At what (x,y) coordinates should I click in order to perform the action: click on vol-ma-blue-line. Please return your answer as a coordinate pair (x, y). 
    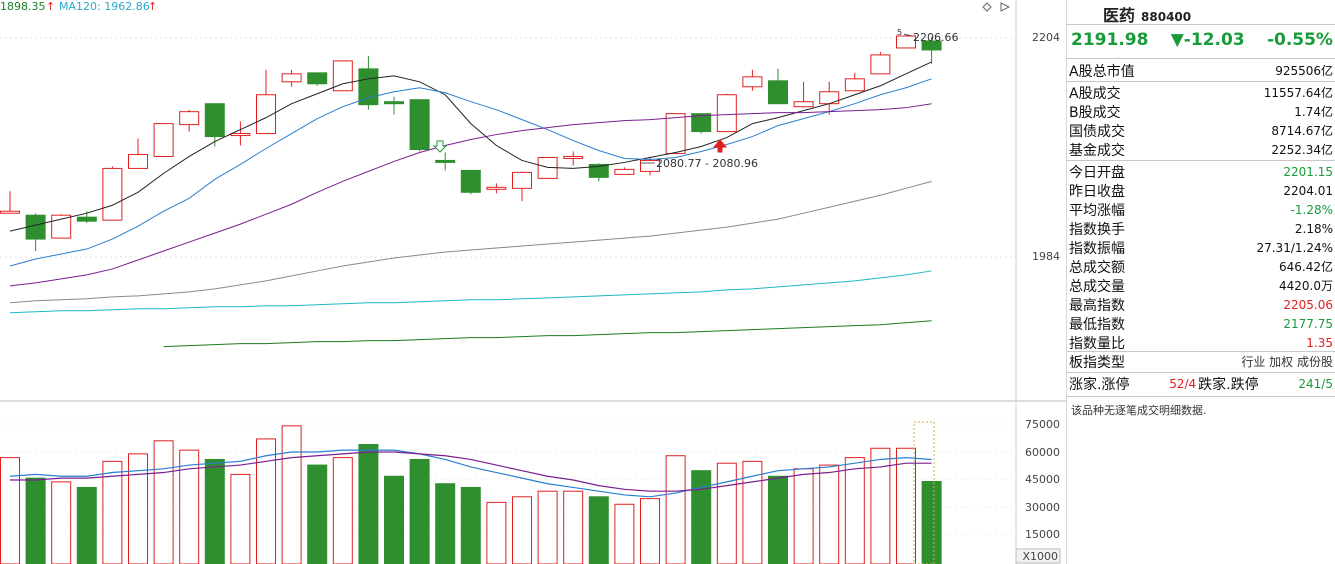
    Looking at the image, I should click on (470, 473).